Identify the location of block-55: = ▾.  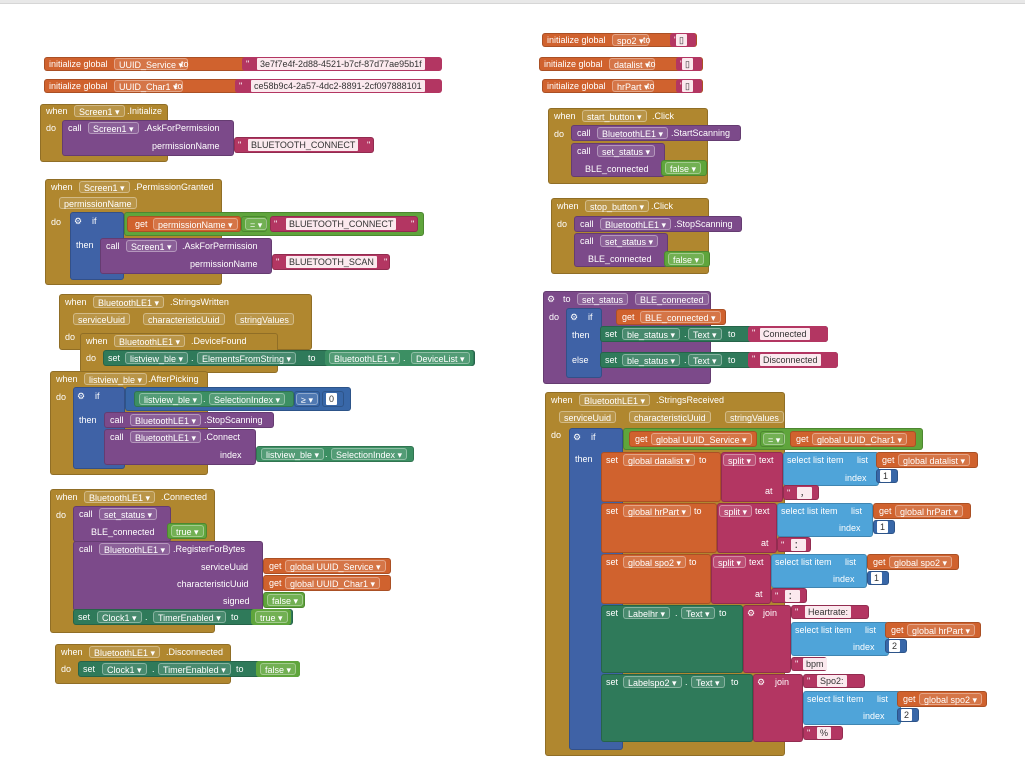
(773, 439).